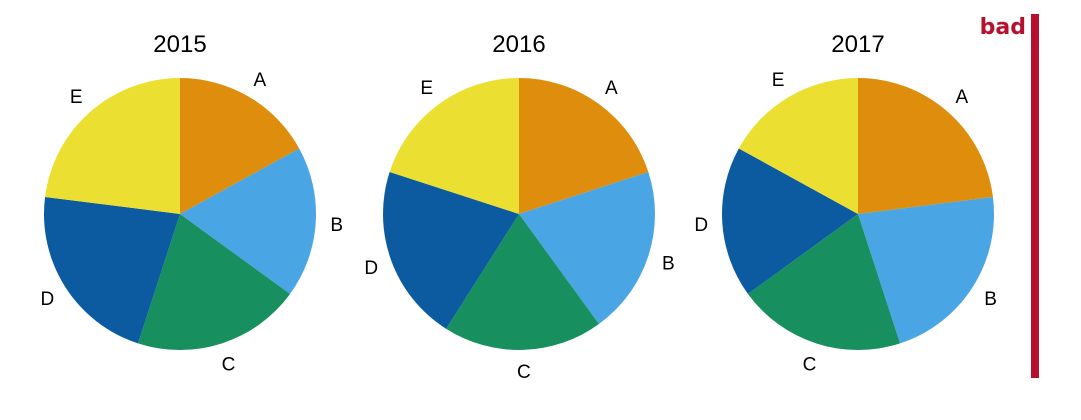 The image size is (1081, 420). Describe the element at coordinates (518, 44) in the screenshot. I see `pie-title: 2016` at that location.